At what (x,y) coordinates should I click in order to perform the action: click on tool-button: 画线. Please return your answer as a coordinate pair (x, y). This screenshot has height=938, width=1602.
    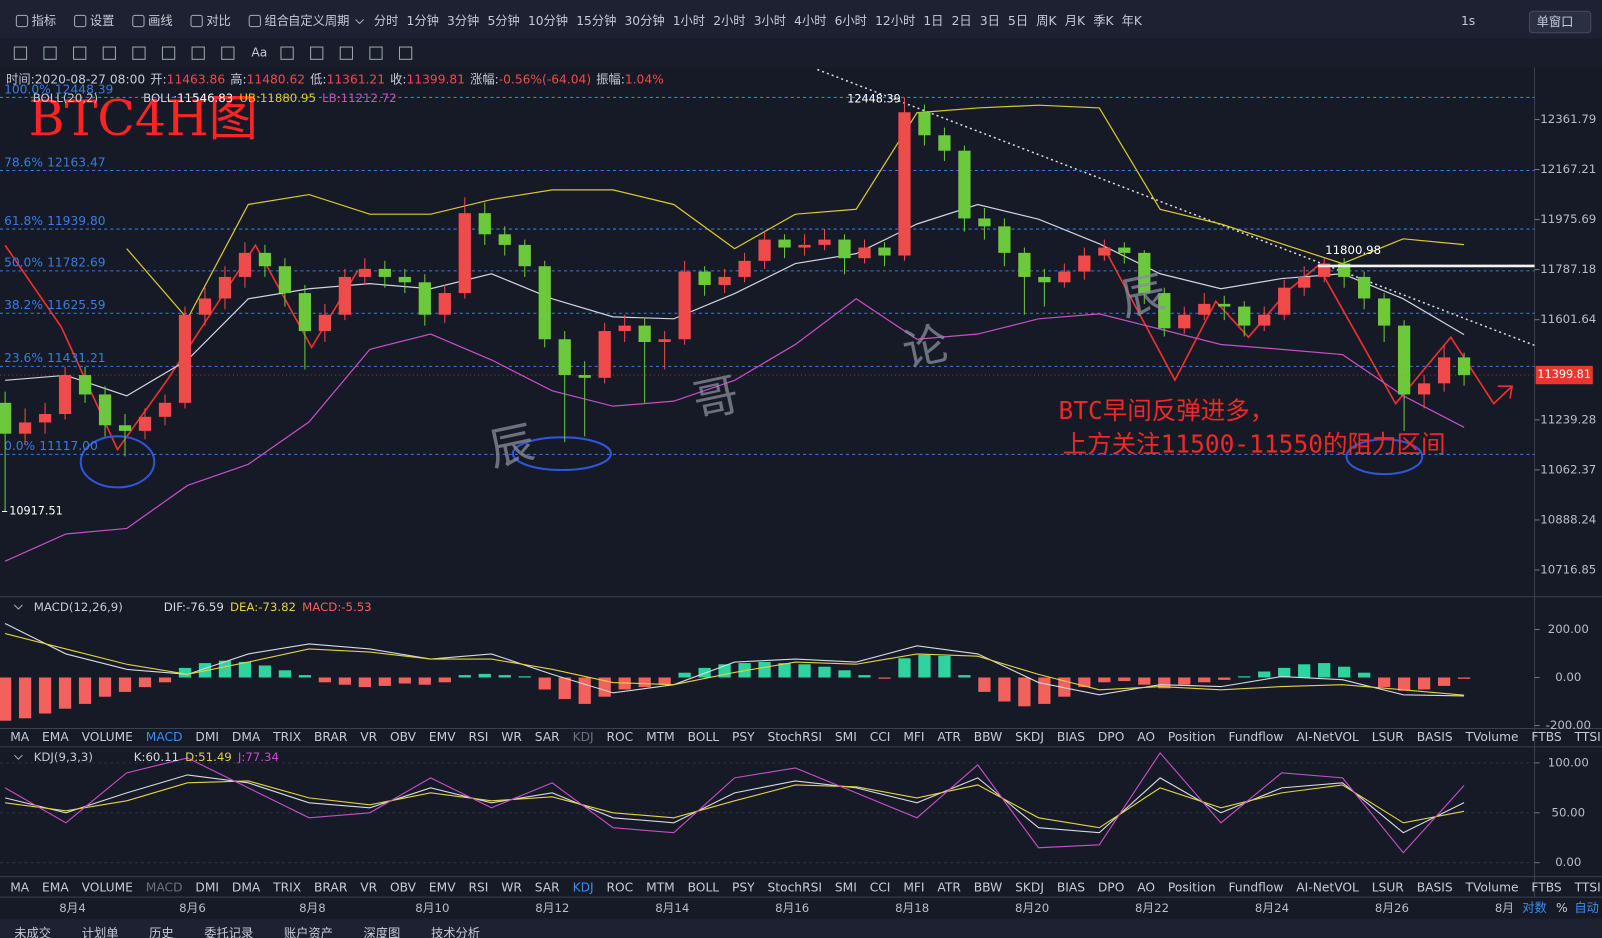
    Looking at the image, I should click on (160, 21).